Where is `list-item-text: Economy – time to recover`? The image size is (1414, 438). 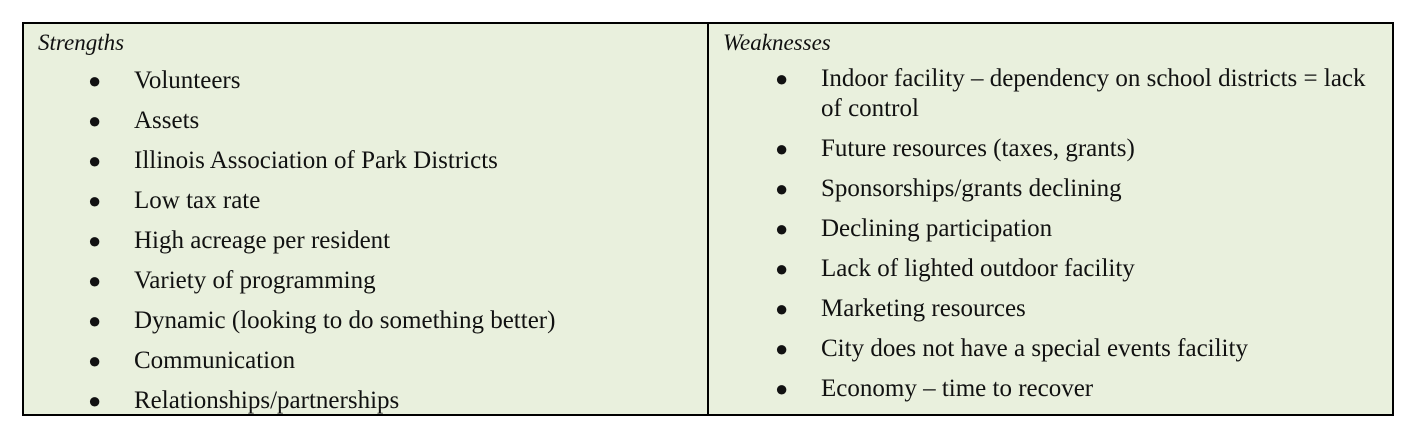
list-item-text: Economy – time to recover is located at coordinates (957, 388).